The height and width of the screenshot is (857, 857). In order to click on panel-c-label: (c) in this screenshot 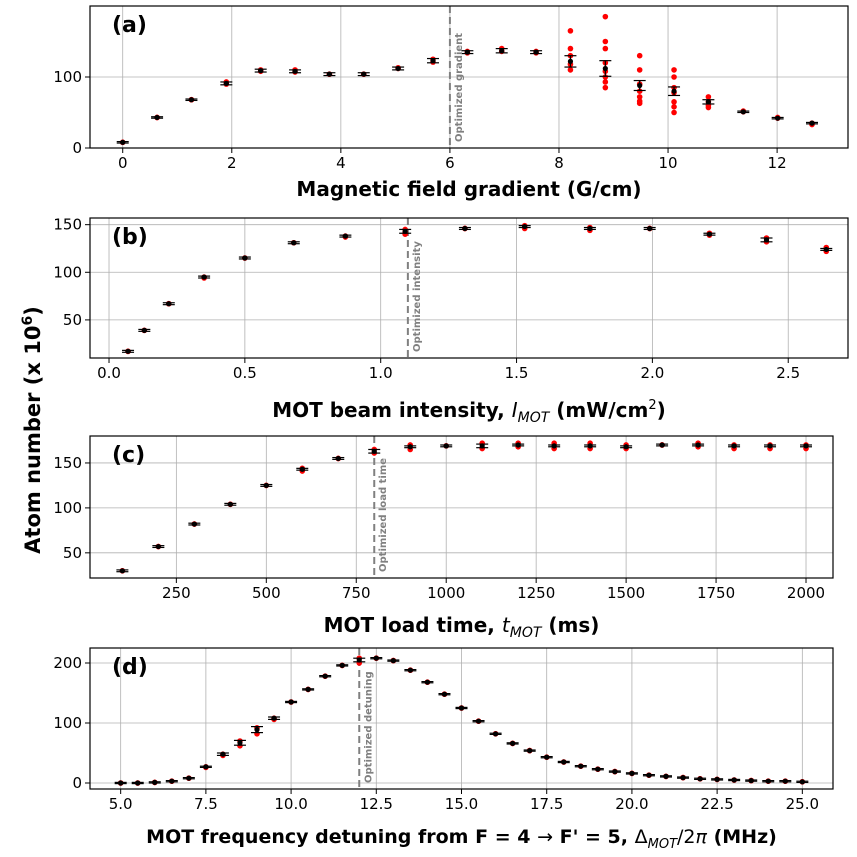, I will do `click(128, 455)`.